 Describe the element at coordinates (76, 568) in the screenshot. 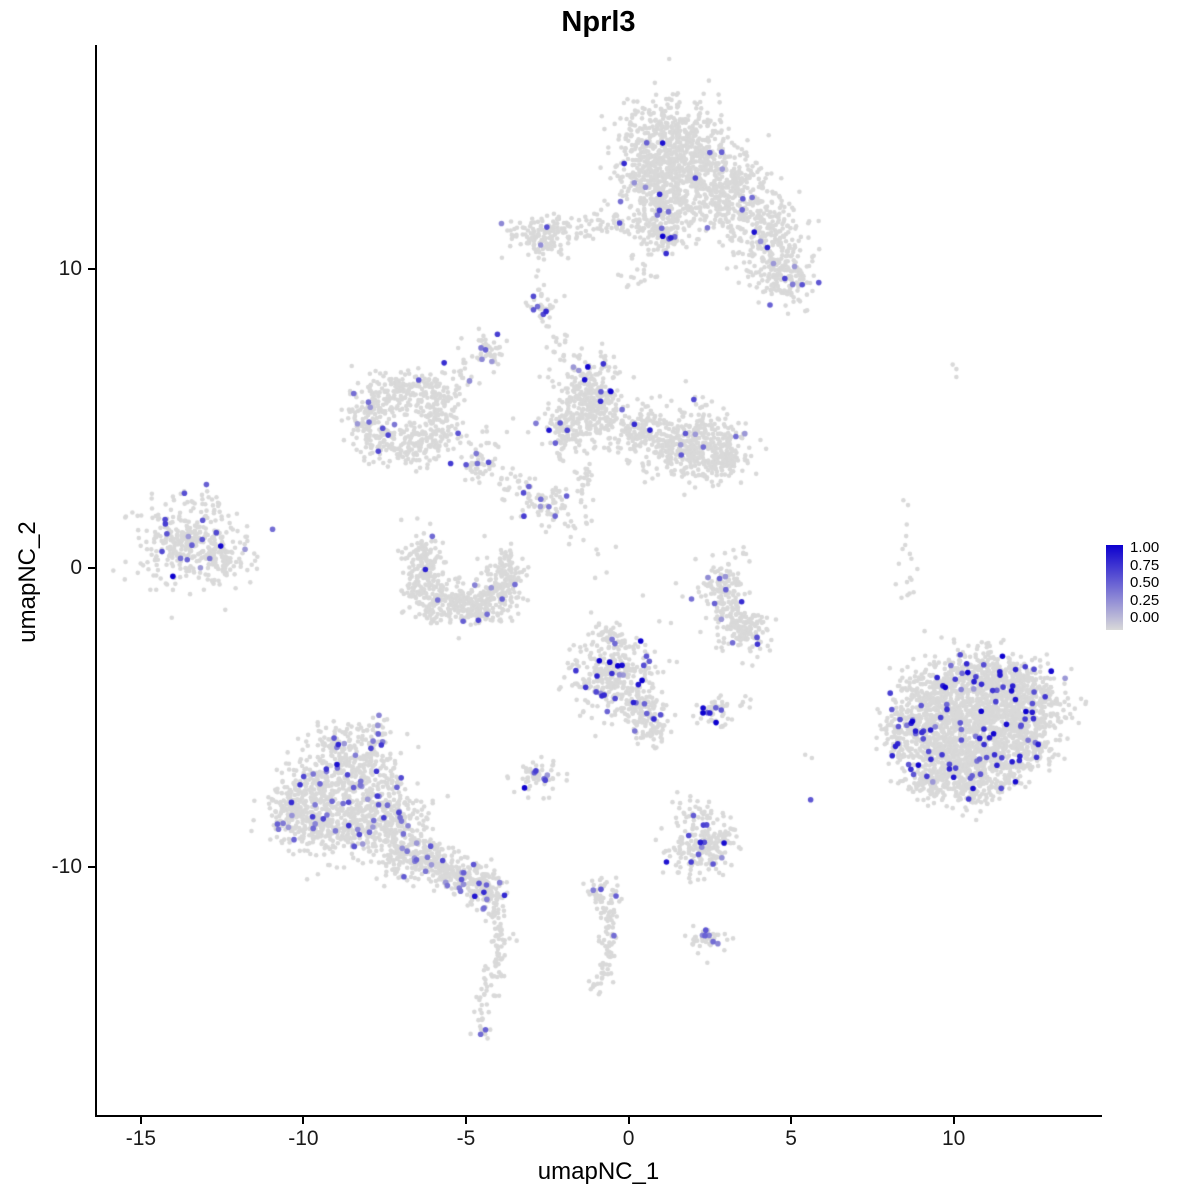

I see `y-tick-label: 0` at that location.